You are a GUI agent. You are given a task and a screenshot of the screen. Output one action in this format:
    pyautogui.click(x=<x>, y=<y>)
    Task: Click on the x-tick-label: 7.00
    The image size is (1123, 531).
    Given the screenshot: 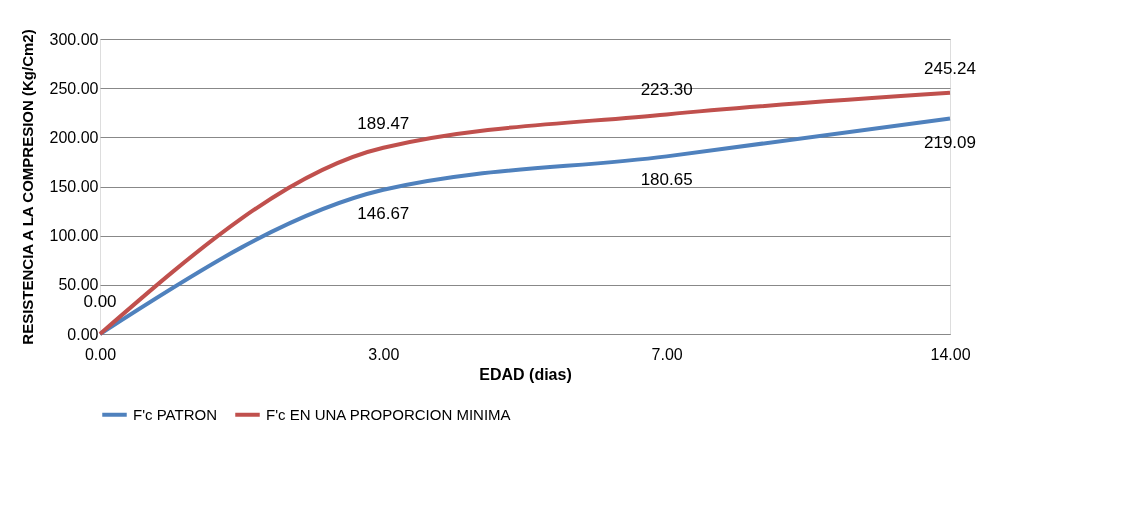 What is the action you would take?
    pyautogui.click(x=667, y=354)
    